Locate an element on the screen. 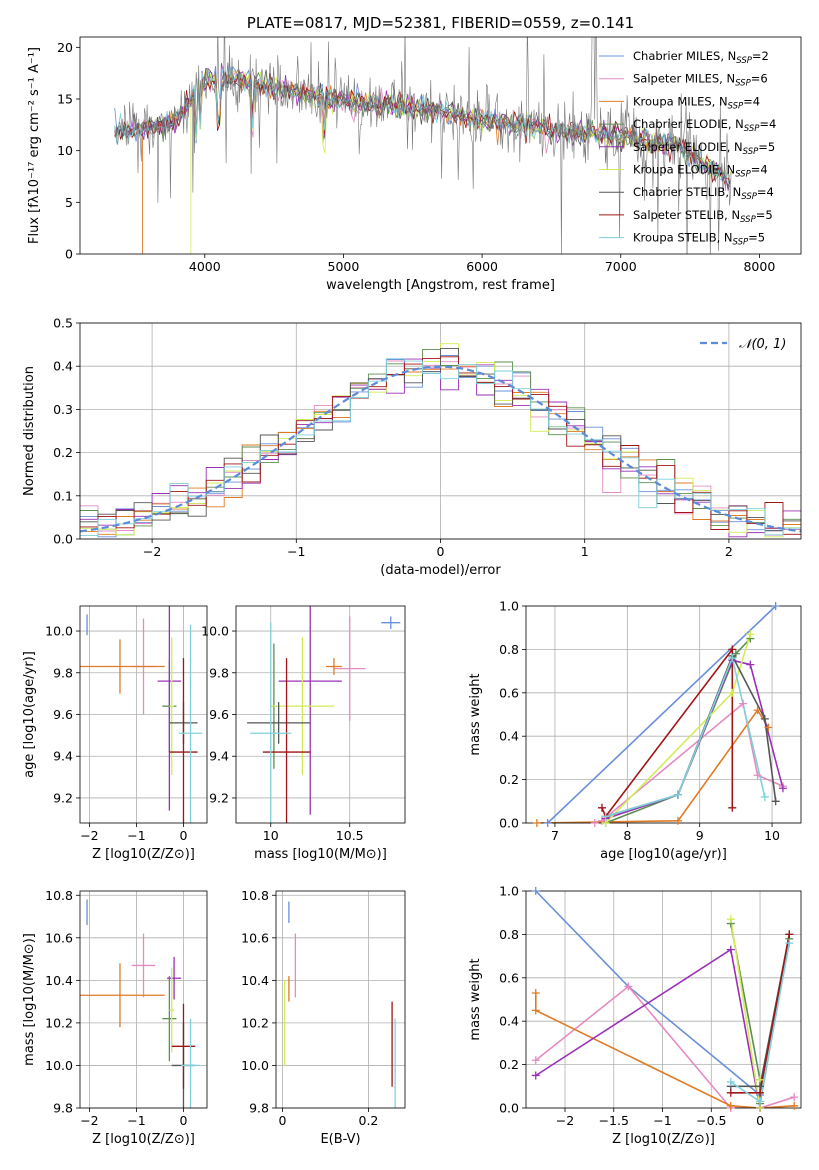  legend-entry: Salpeter STELIB, NSSP=5 is located at coordinates (703, 216).